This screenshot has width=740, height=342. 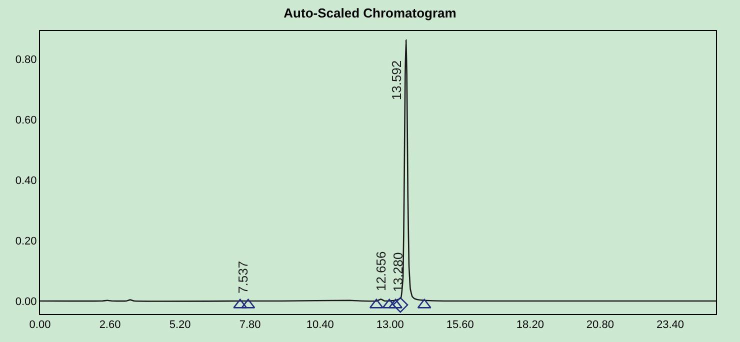 I want to click on x-tick-label: 10.40, so click(x=320, y=325).